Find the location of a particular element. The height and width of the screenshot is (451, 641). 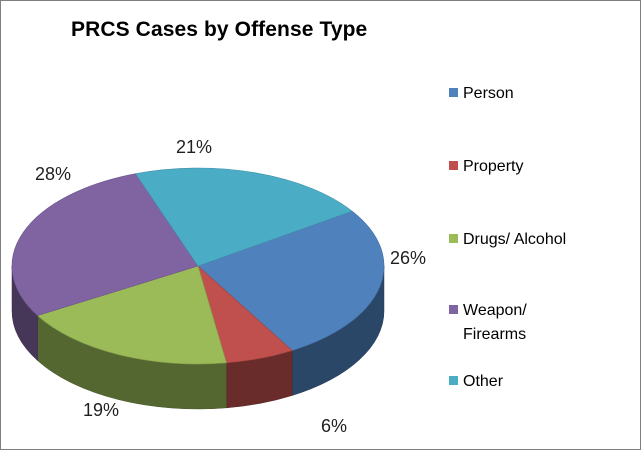

legend-label-weapon-firearms: Weapon/ Firearms is located at coordinates (518, 323).